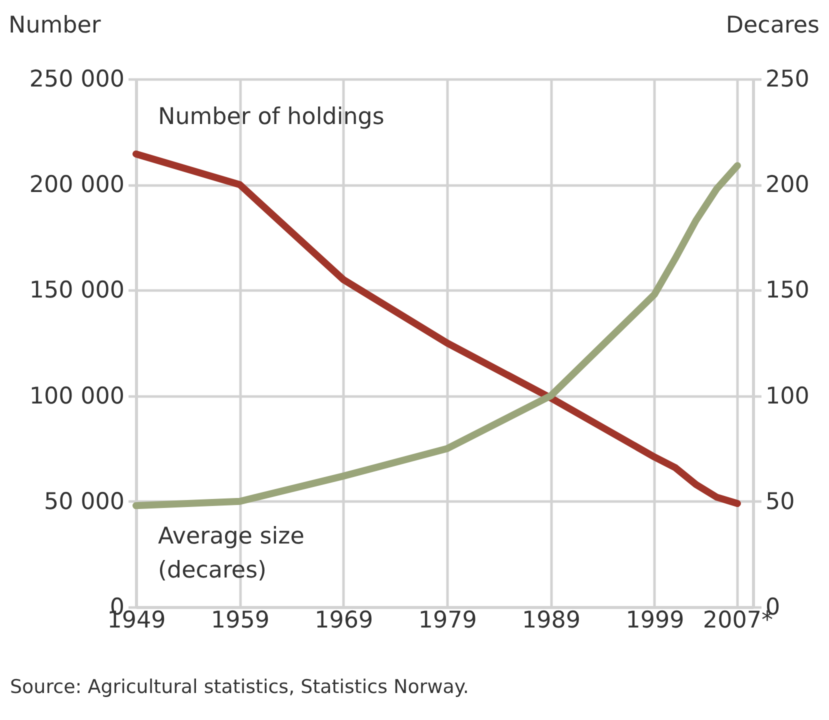  I want to click on y2-axis-title: Decares, so click(773, 25).